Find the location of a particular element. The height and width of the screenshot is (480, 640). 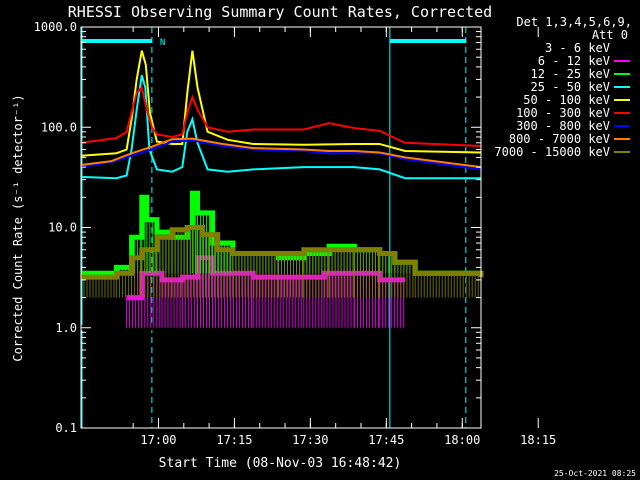

legend-label-0: 3 - 6 keV is located at coordinates (577, 48).